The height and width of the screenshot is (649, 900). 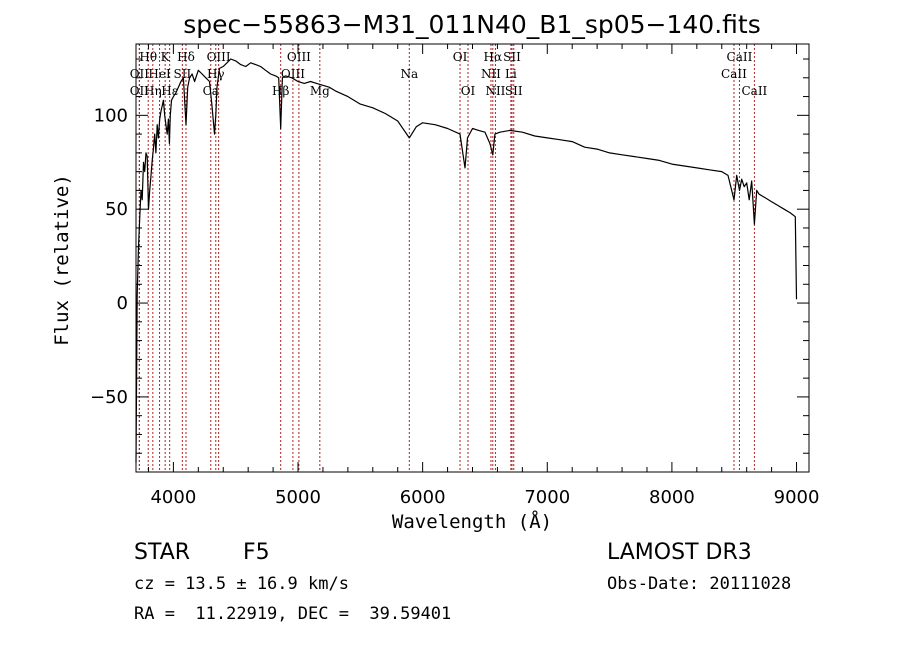 I want to click on spectral-line-label: Hη, so click(x=153, y=91).